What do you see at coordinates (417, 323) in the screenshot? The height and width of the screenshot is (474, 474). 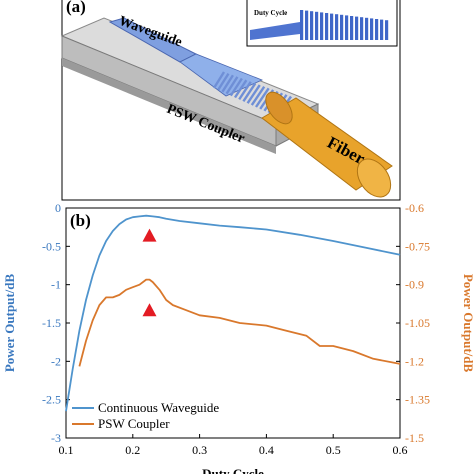 I see `y-right-tick-label: -1.05` at bounding box center [417, 323].